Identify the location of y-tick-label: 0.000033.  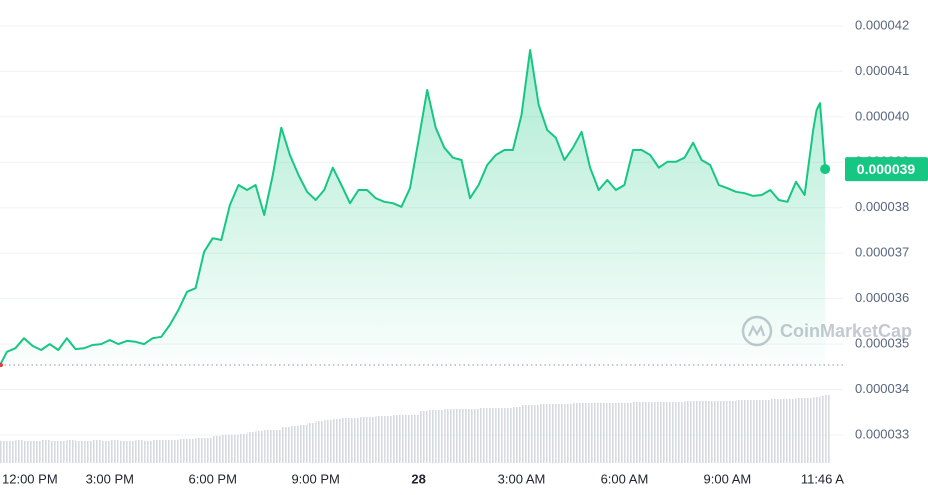
(882, 433).